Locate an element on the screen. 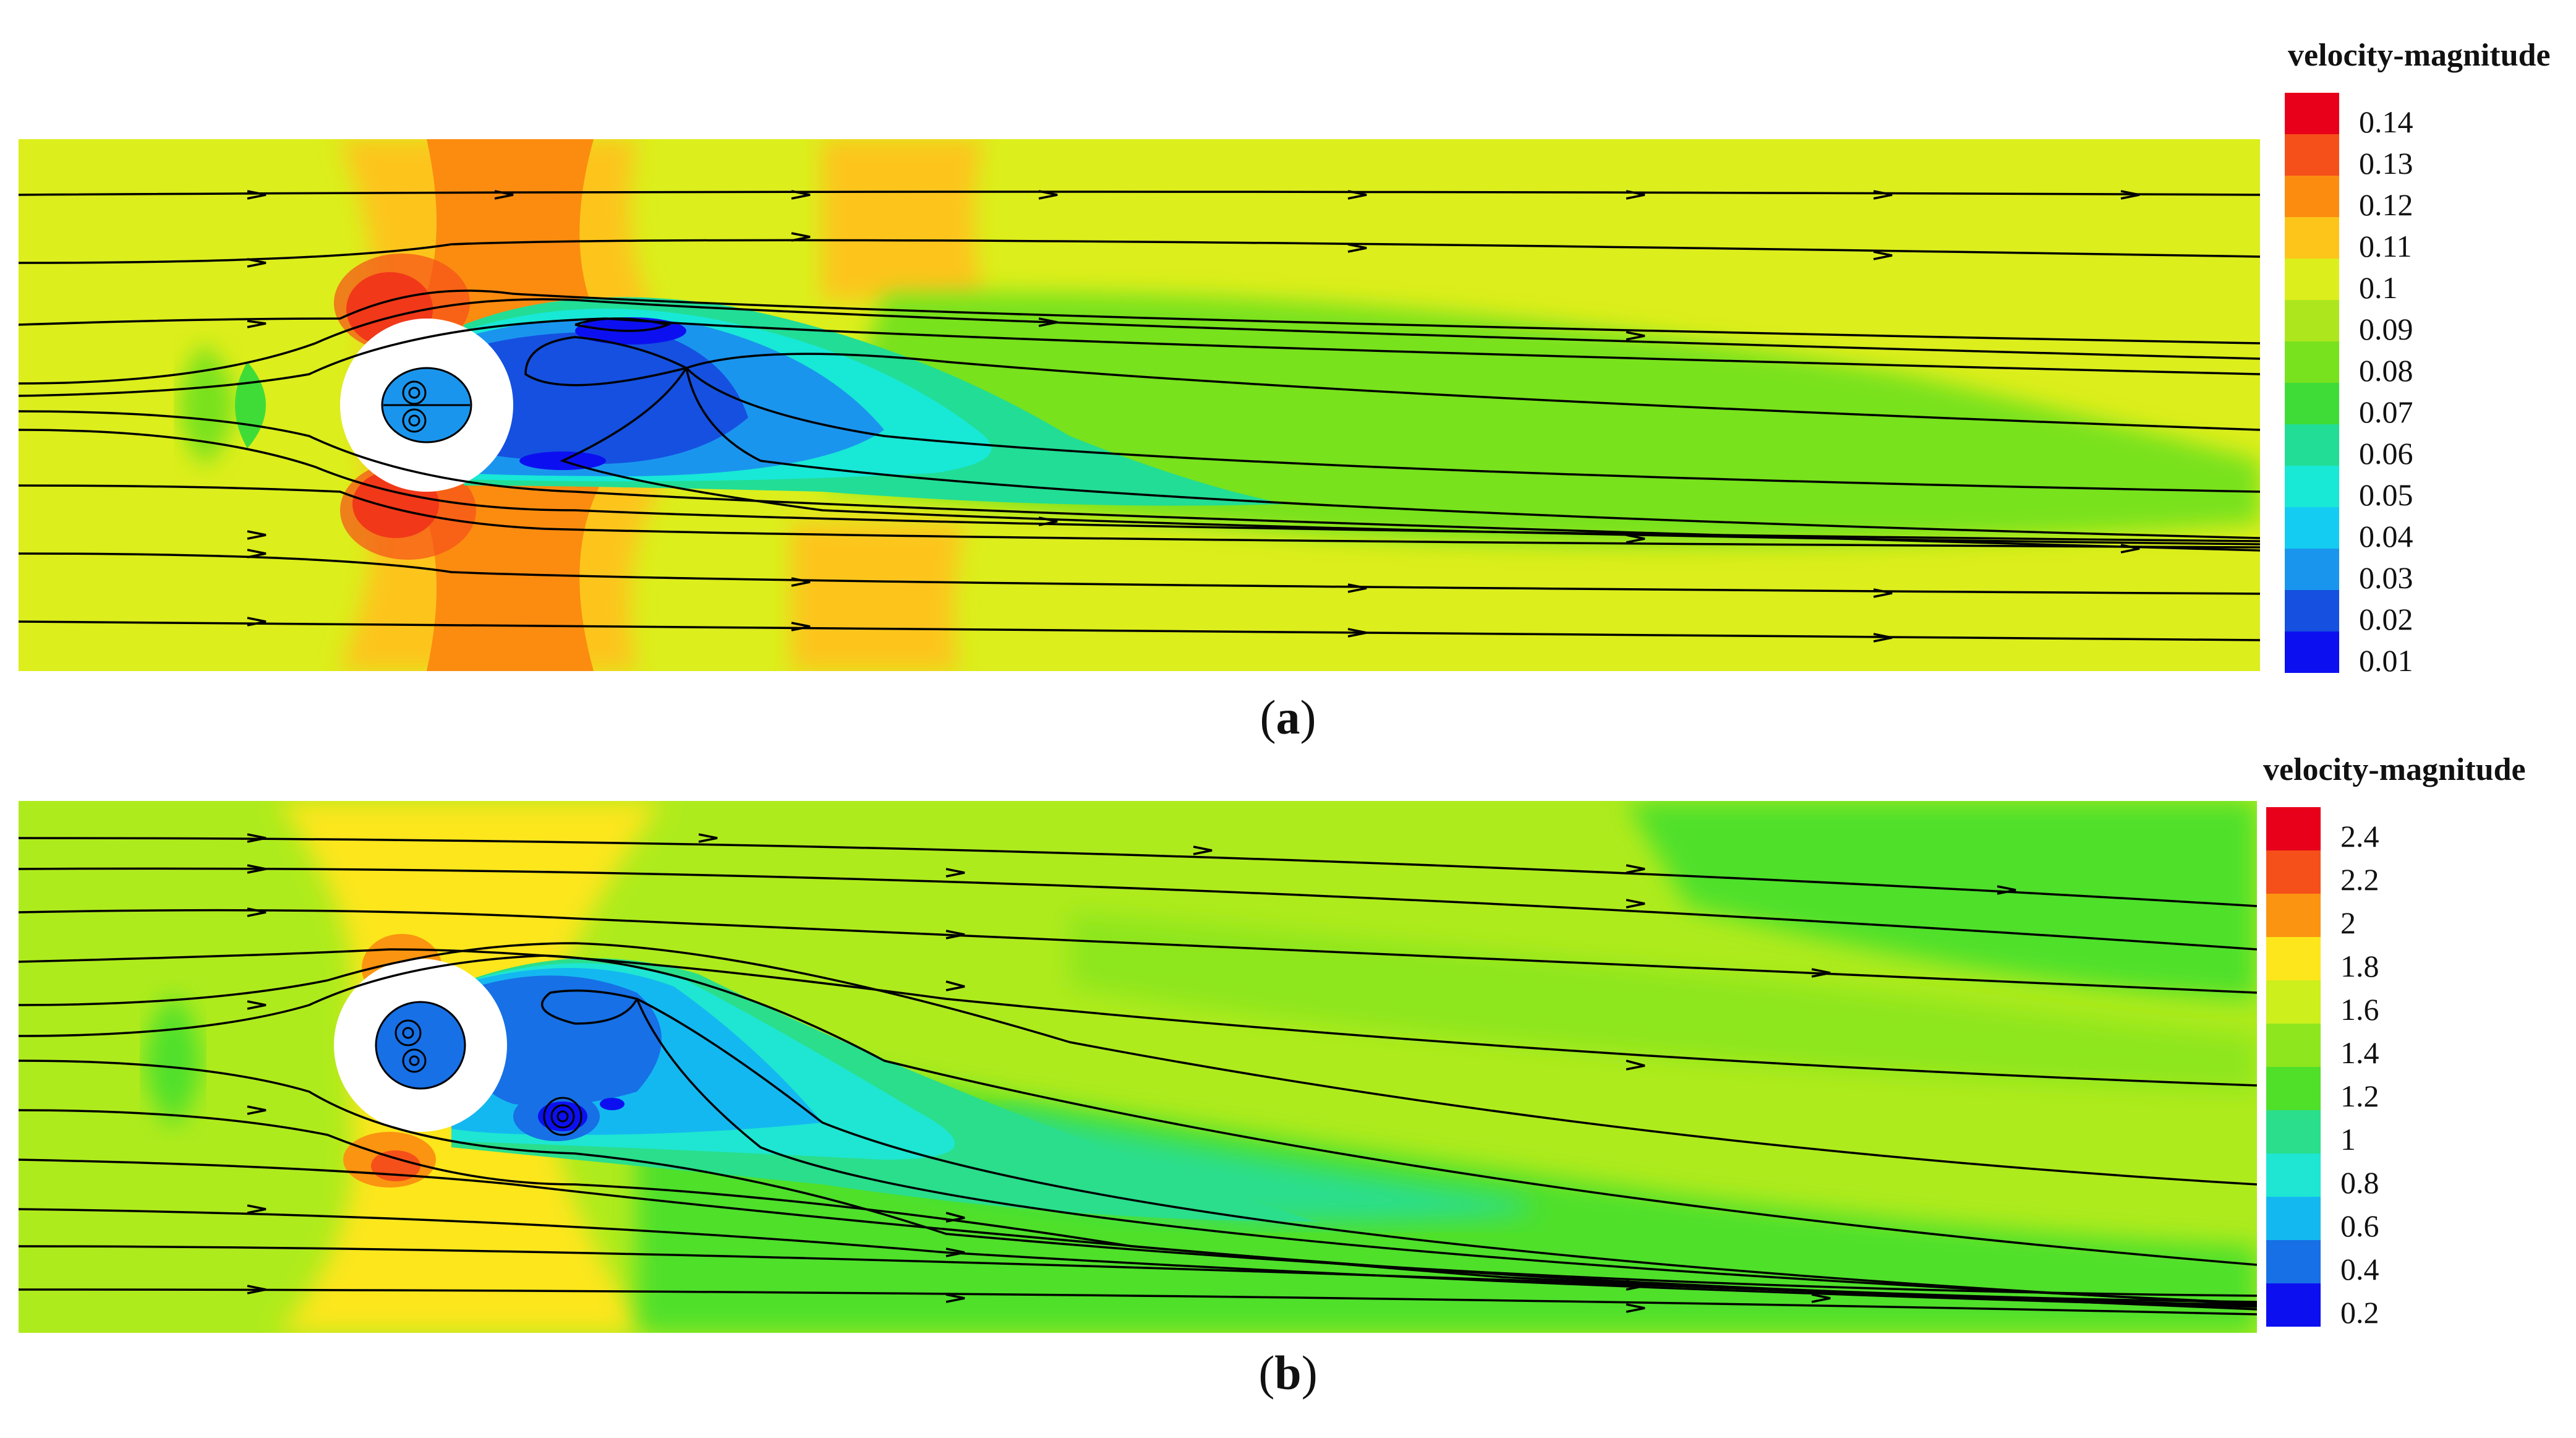  legend-tick-label: 0.14 is located at coordinates (2386, 122).